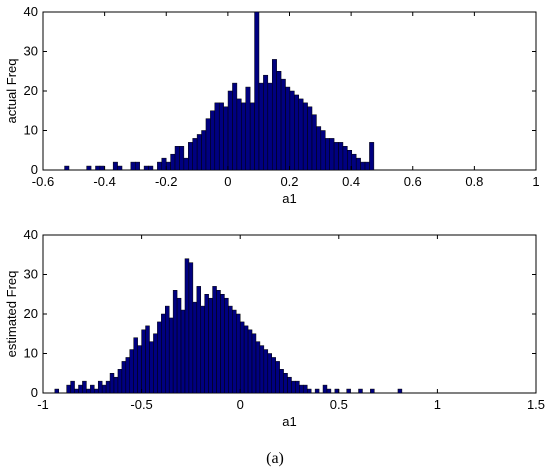  I want to click on x-tick-label: -0.6, so click(43, 181).